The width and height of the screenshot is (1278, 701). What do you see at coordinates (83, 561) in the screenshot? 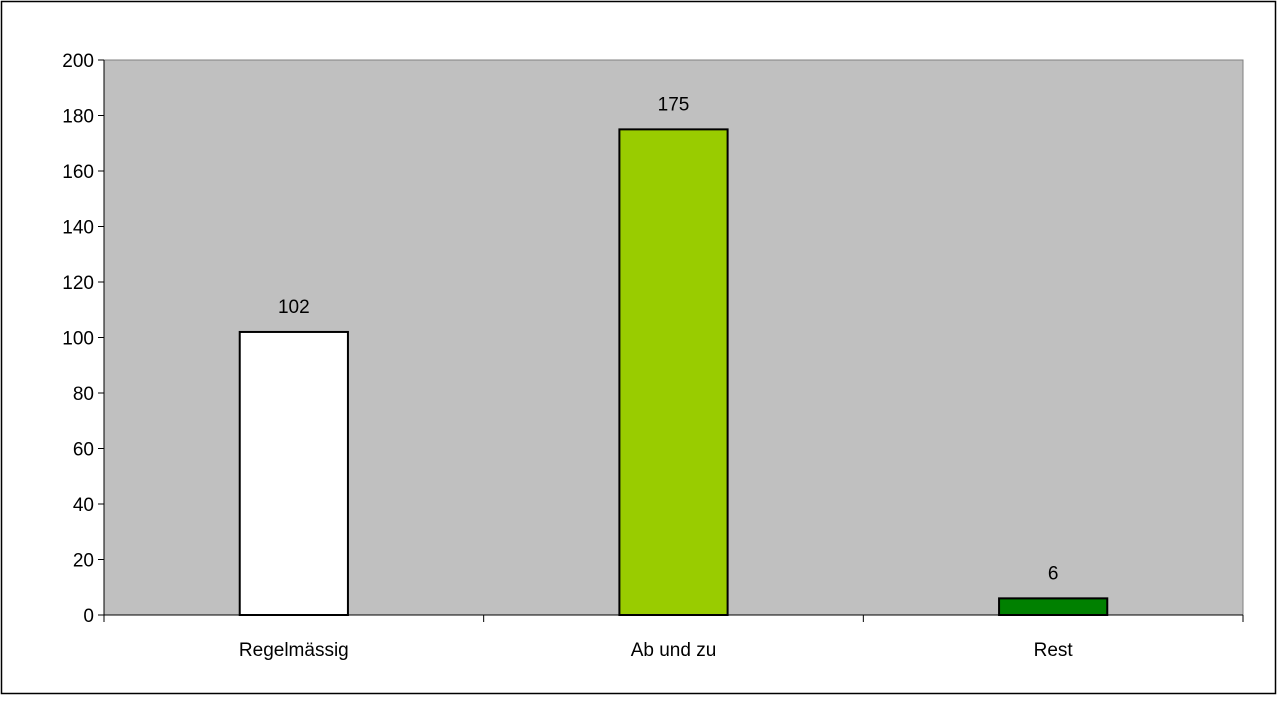
I see `y-tick-label: 20` at bounding box center [83, 561].